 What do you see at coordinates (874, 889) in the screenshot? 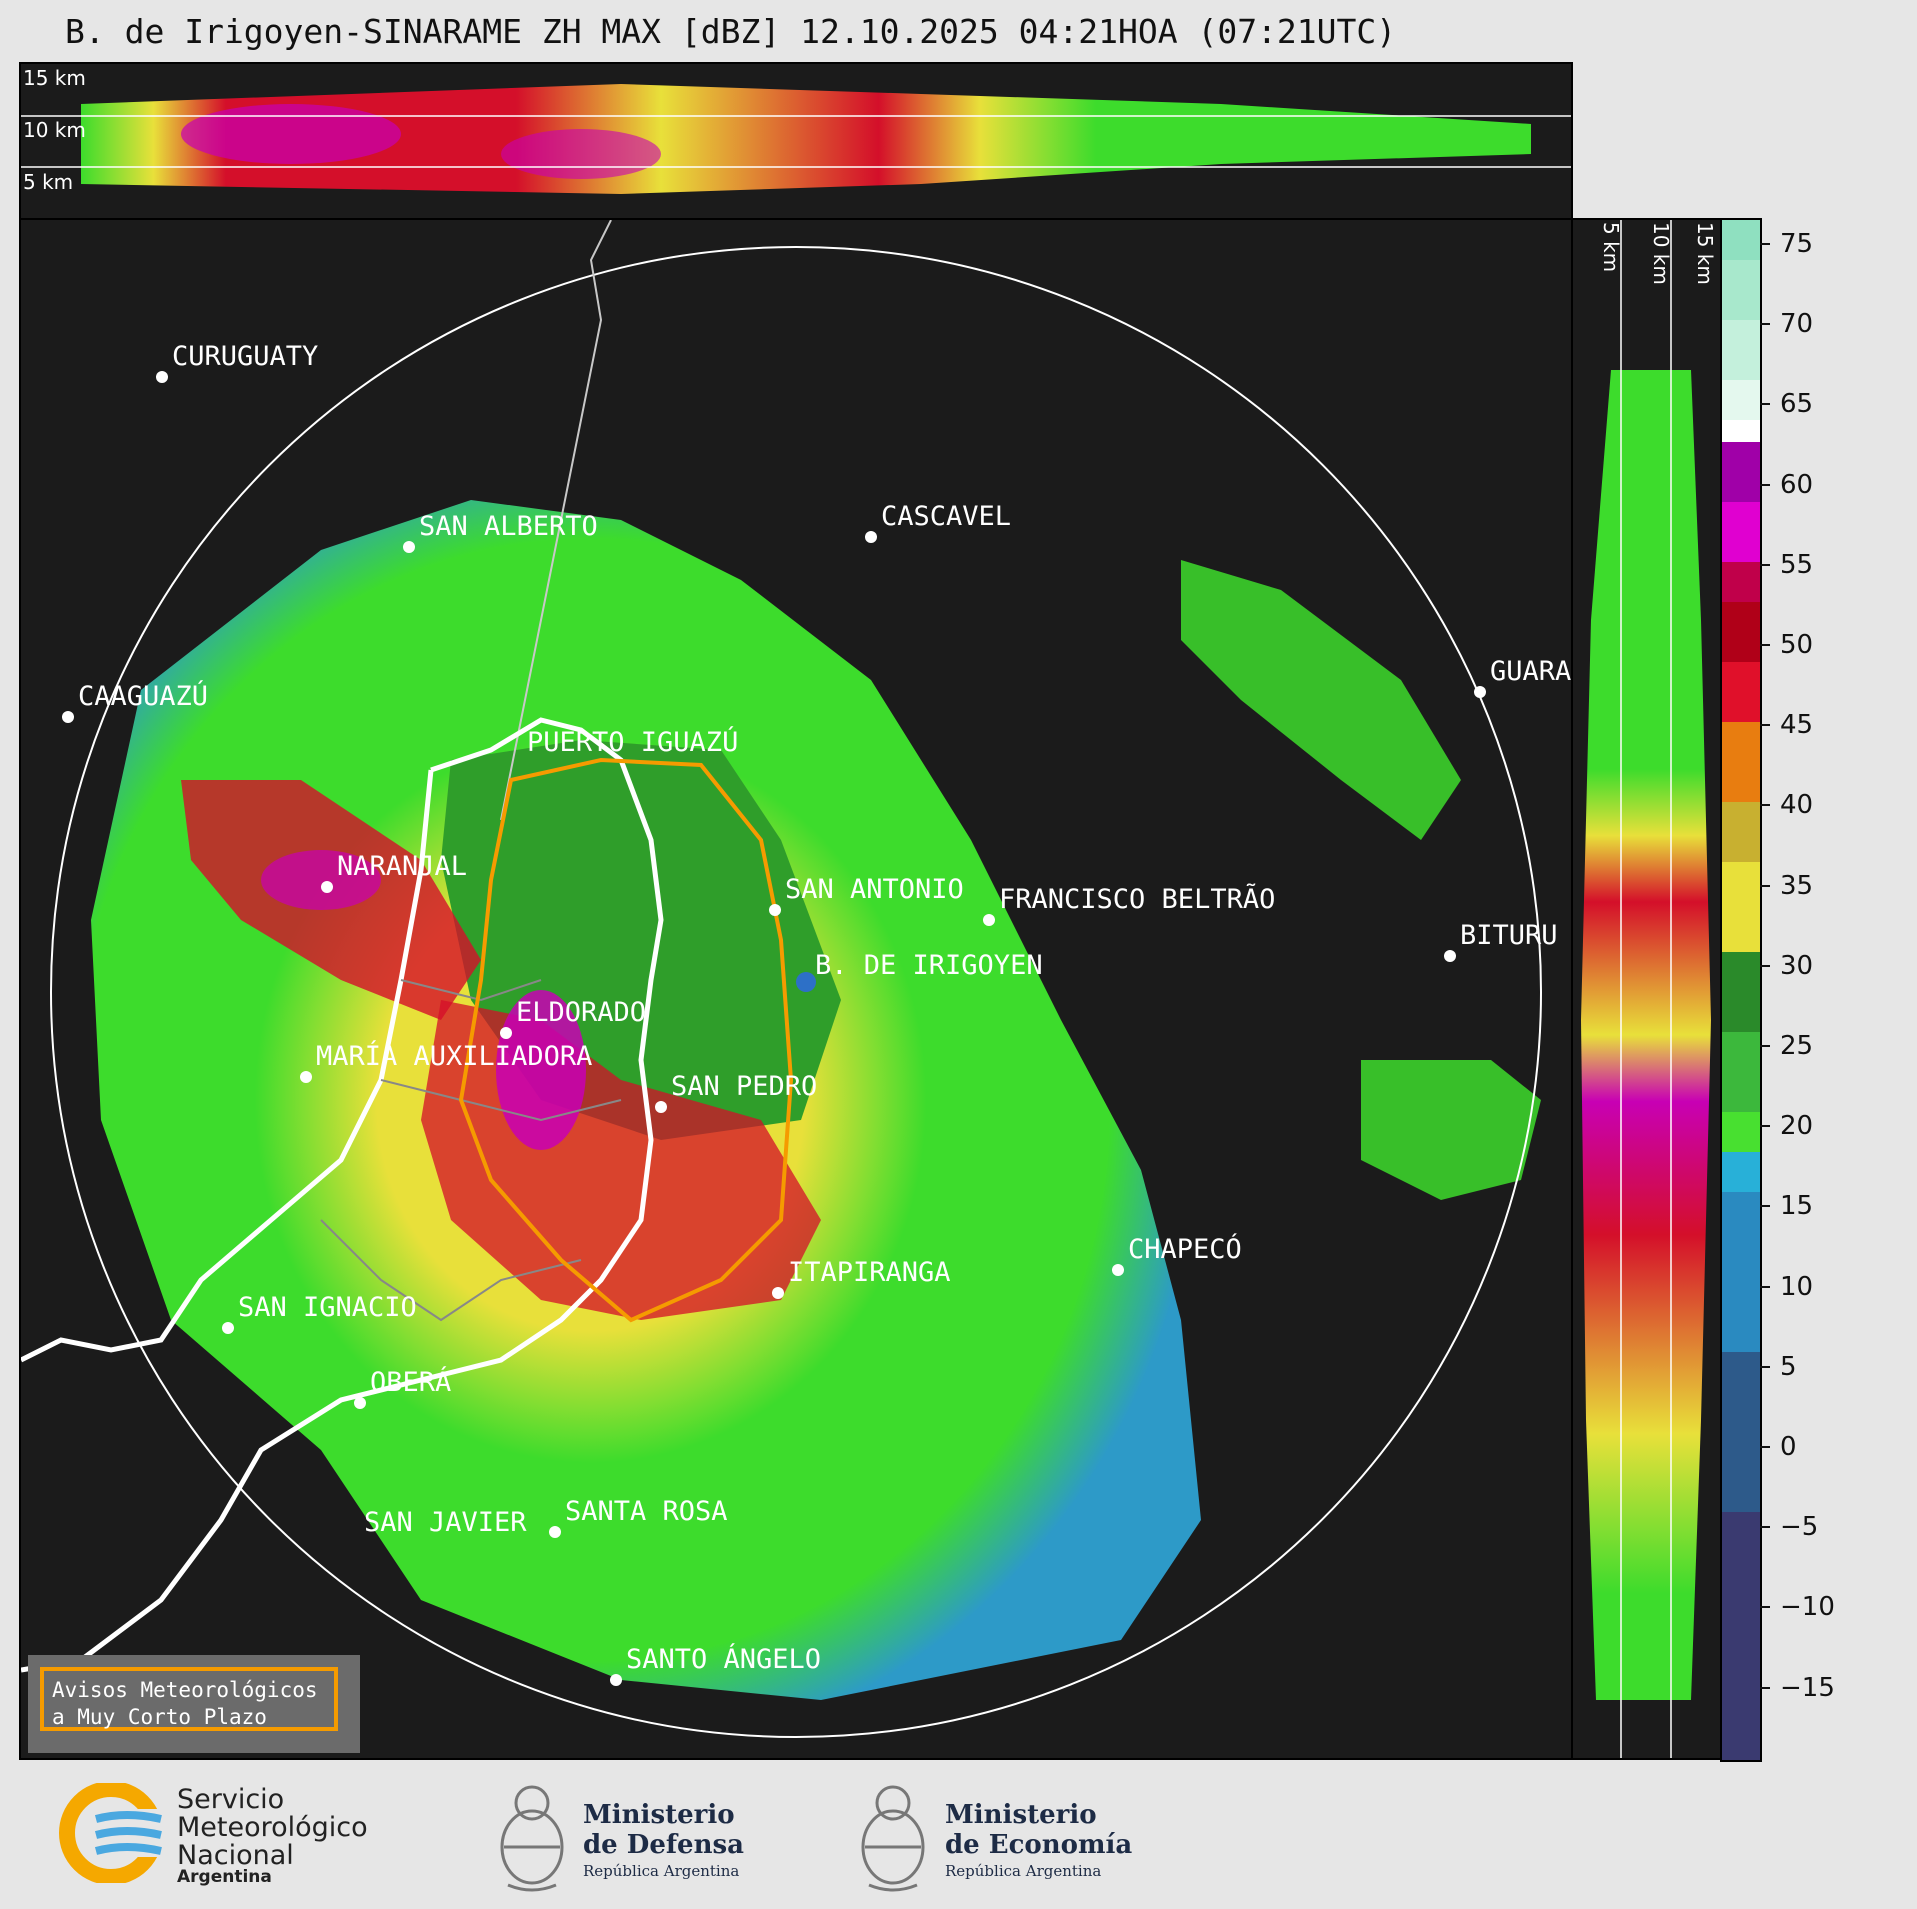
I see `city-label: SAN ANTONIO` at bounding box center [874, 889].